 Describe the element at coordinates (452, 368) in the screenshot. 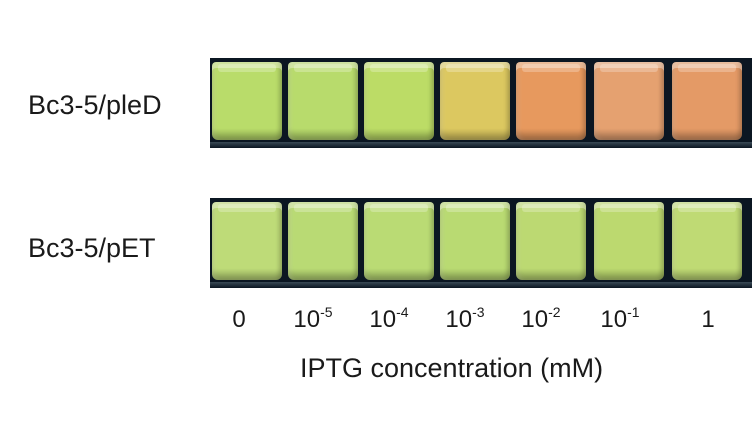

I see `x-axis-title: IPTG concentration (mM)` at that location.